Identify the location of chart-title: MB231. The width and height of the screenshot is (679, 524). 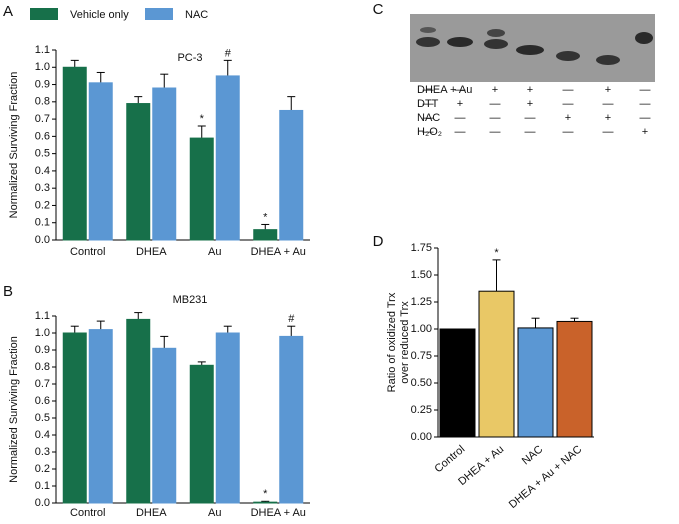
(190, 300).